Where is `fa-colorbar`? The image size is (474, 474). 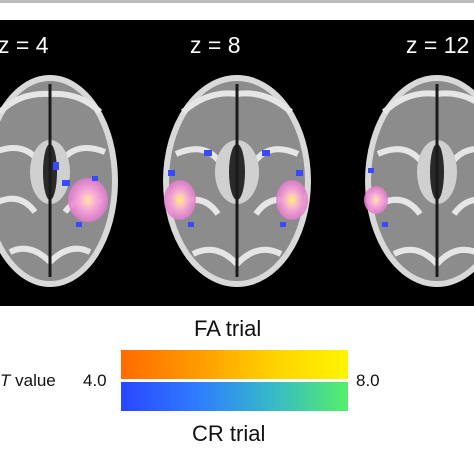 fa-colorbar is located at coordinates (234, 364).